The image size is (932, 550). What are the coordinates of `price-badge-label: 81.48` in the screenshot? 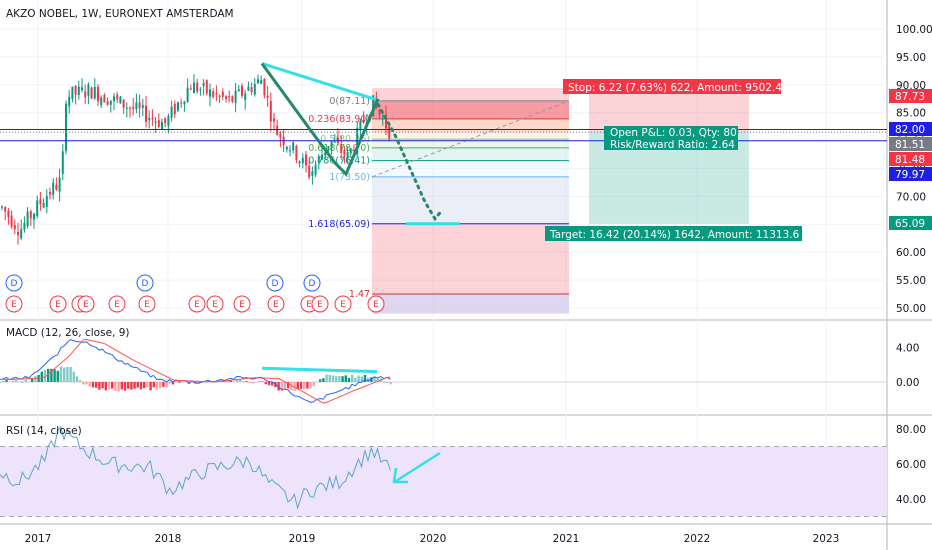 It's located at (910, 160).